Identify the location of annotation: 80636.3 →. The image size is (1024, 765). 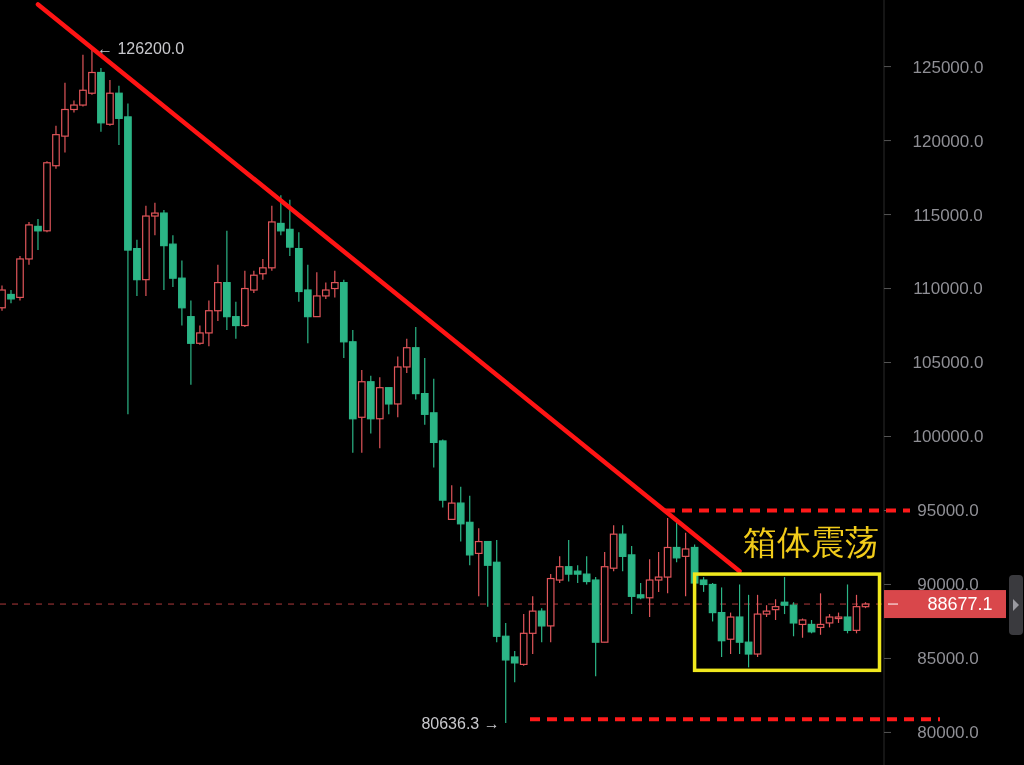
(460, 723).